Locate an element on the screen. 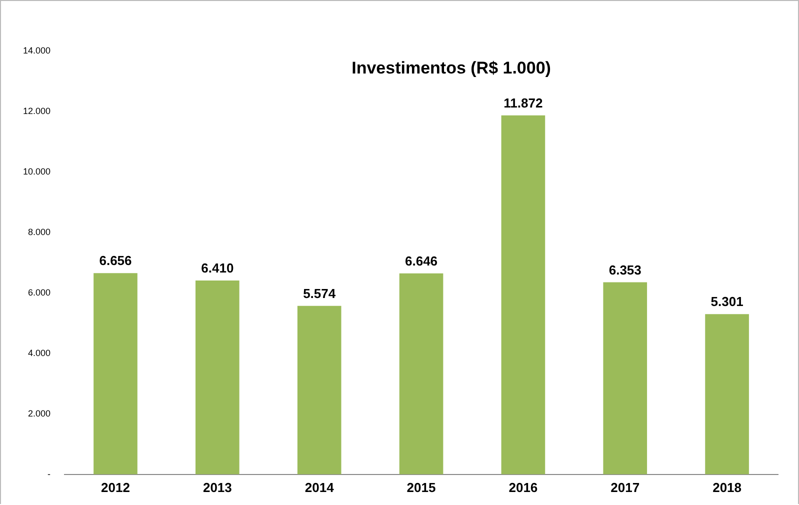 This screenshot has width=799, height=505. data-label: 6.410 is located at coordinates (217, 268).